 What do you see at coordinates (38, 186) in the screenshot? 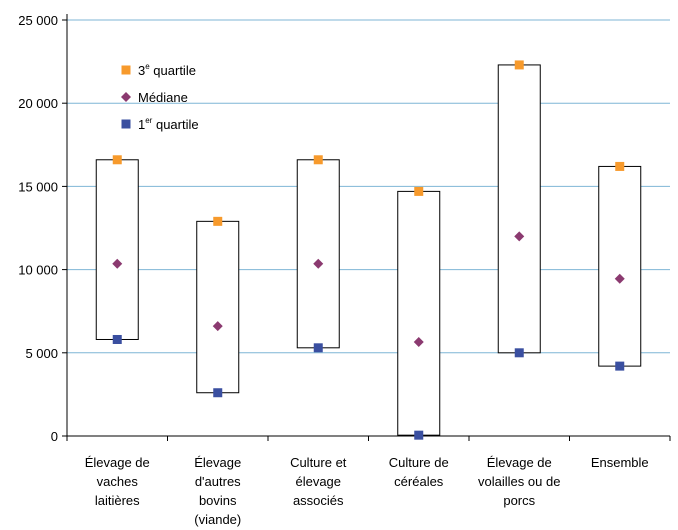
I see `y-tick-label: 15 000` at bounding box center [38, 186].